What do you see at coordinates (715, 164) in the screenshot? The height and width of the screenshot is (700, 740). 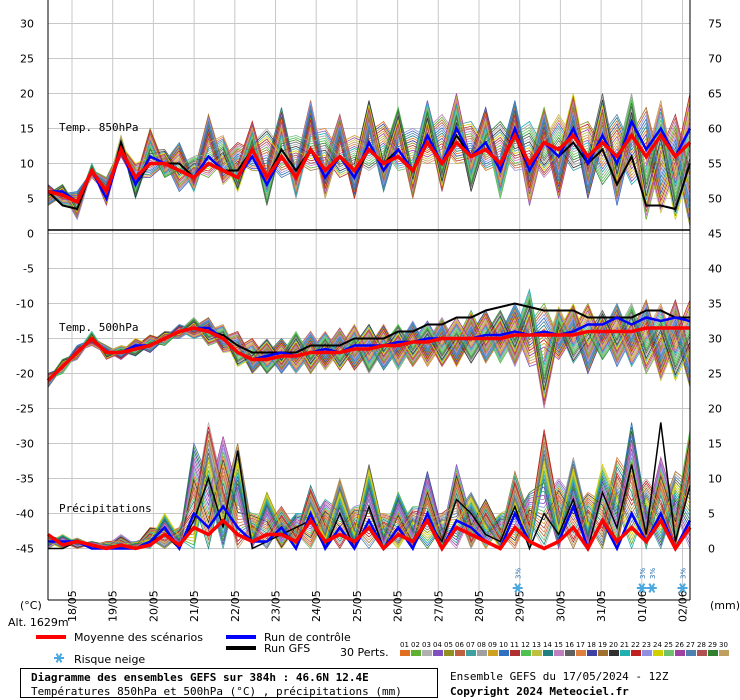 I see `right-tick-label: 55` at bounding box center [715, 164].